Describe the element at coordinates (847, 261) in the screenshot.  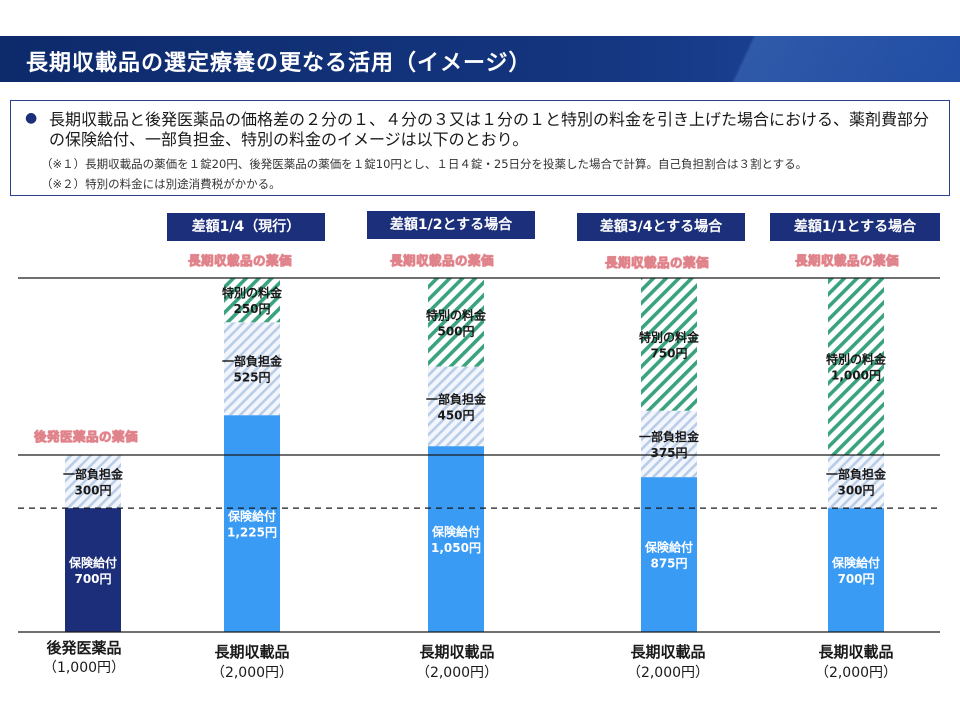
I see `long-listed-price-label-4: 長期収載品の薬価` at that location.